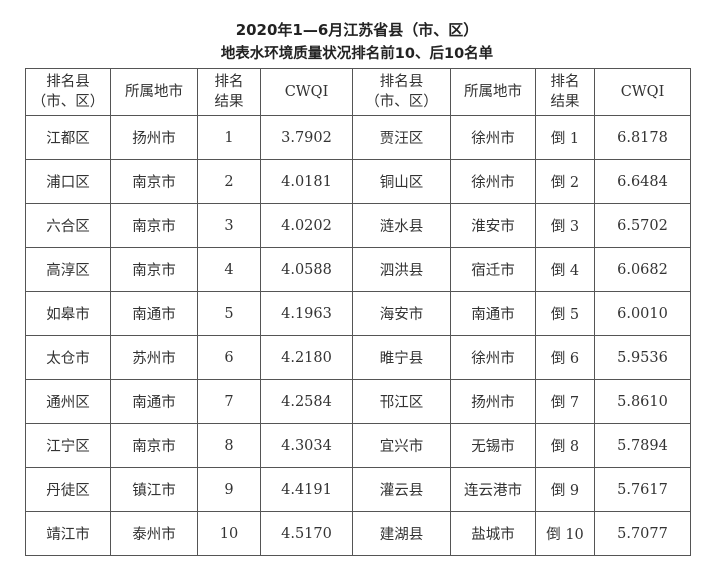  I want to click on cell-bottom-county: 贾汪区, so click(401, 137).